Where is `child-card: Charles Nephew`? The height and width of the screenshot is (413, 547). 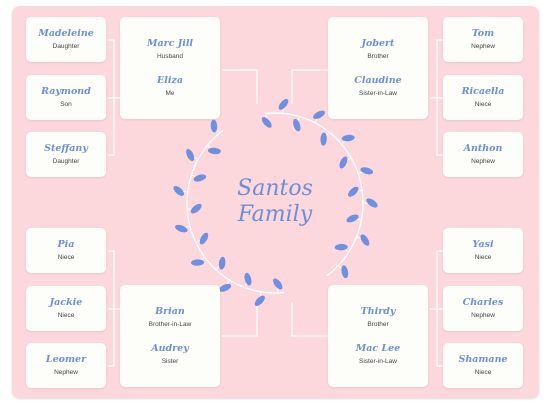 child-card: Charles Nephew is located at coordinates (483, 308).